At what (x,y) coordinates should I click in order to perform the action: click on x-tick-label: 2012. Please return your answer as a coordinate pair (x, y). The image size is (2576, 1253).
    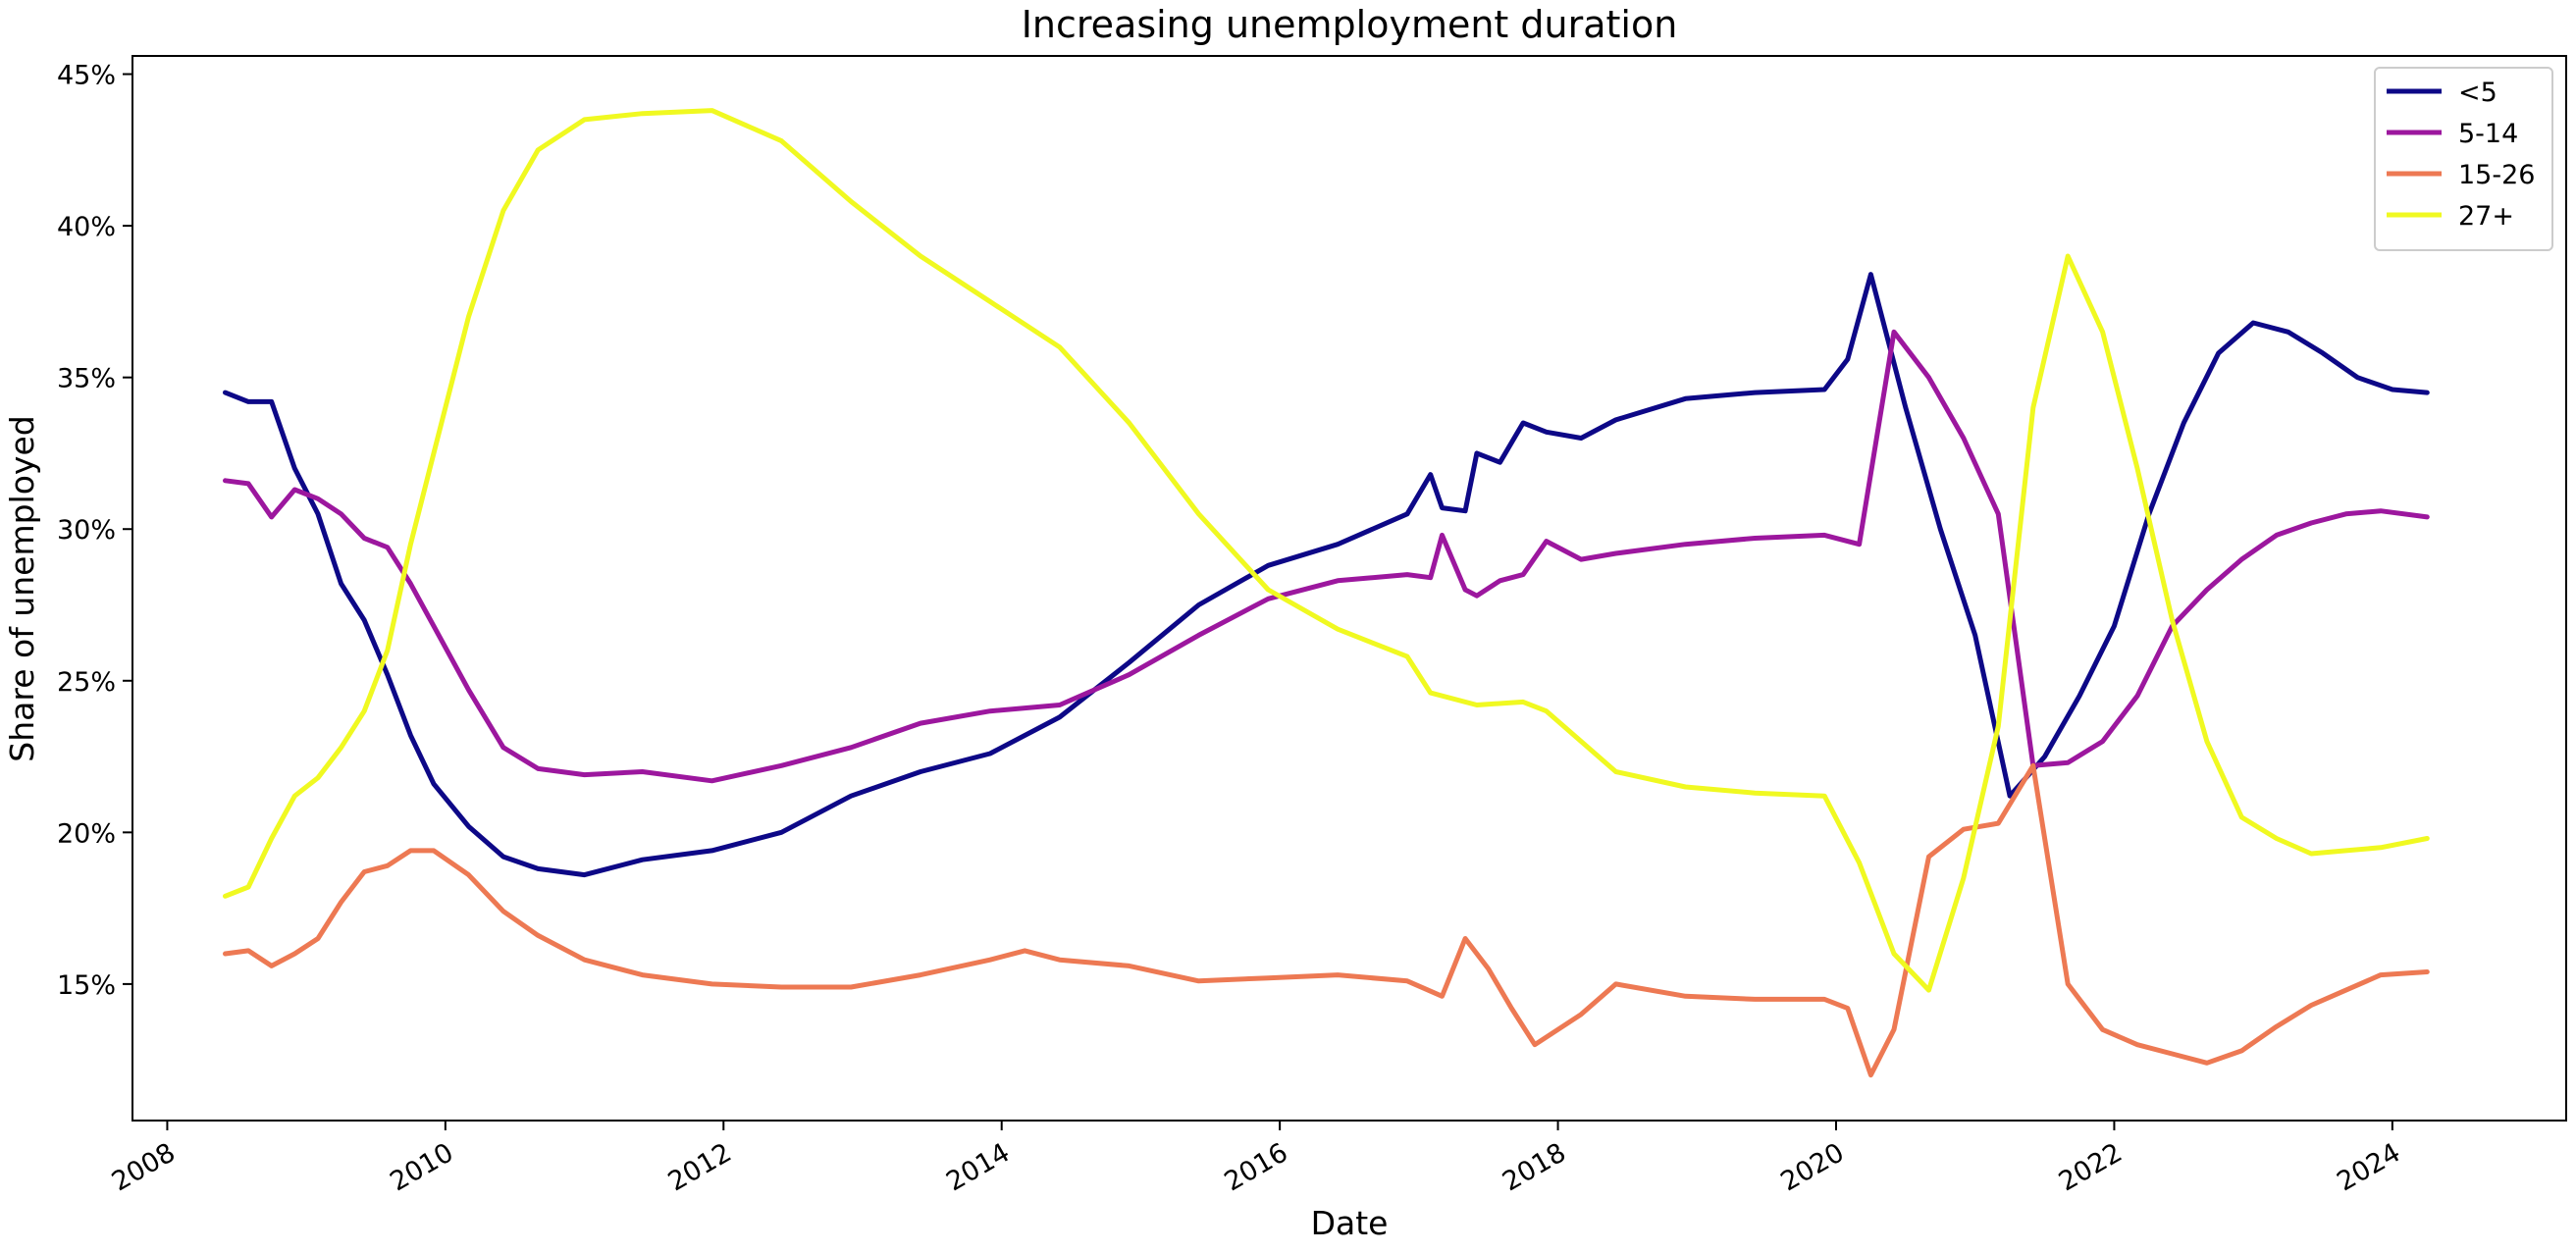
    Looking at the image, I should click on (700, 1167).